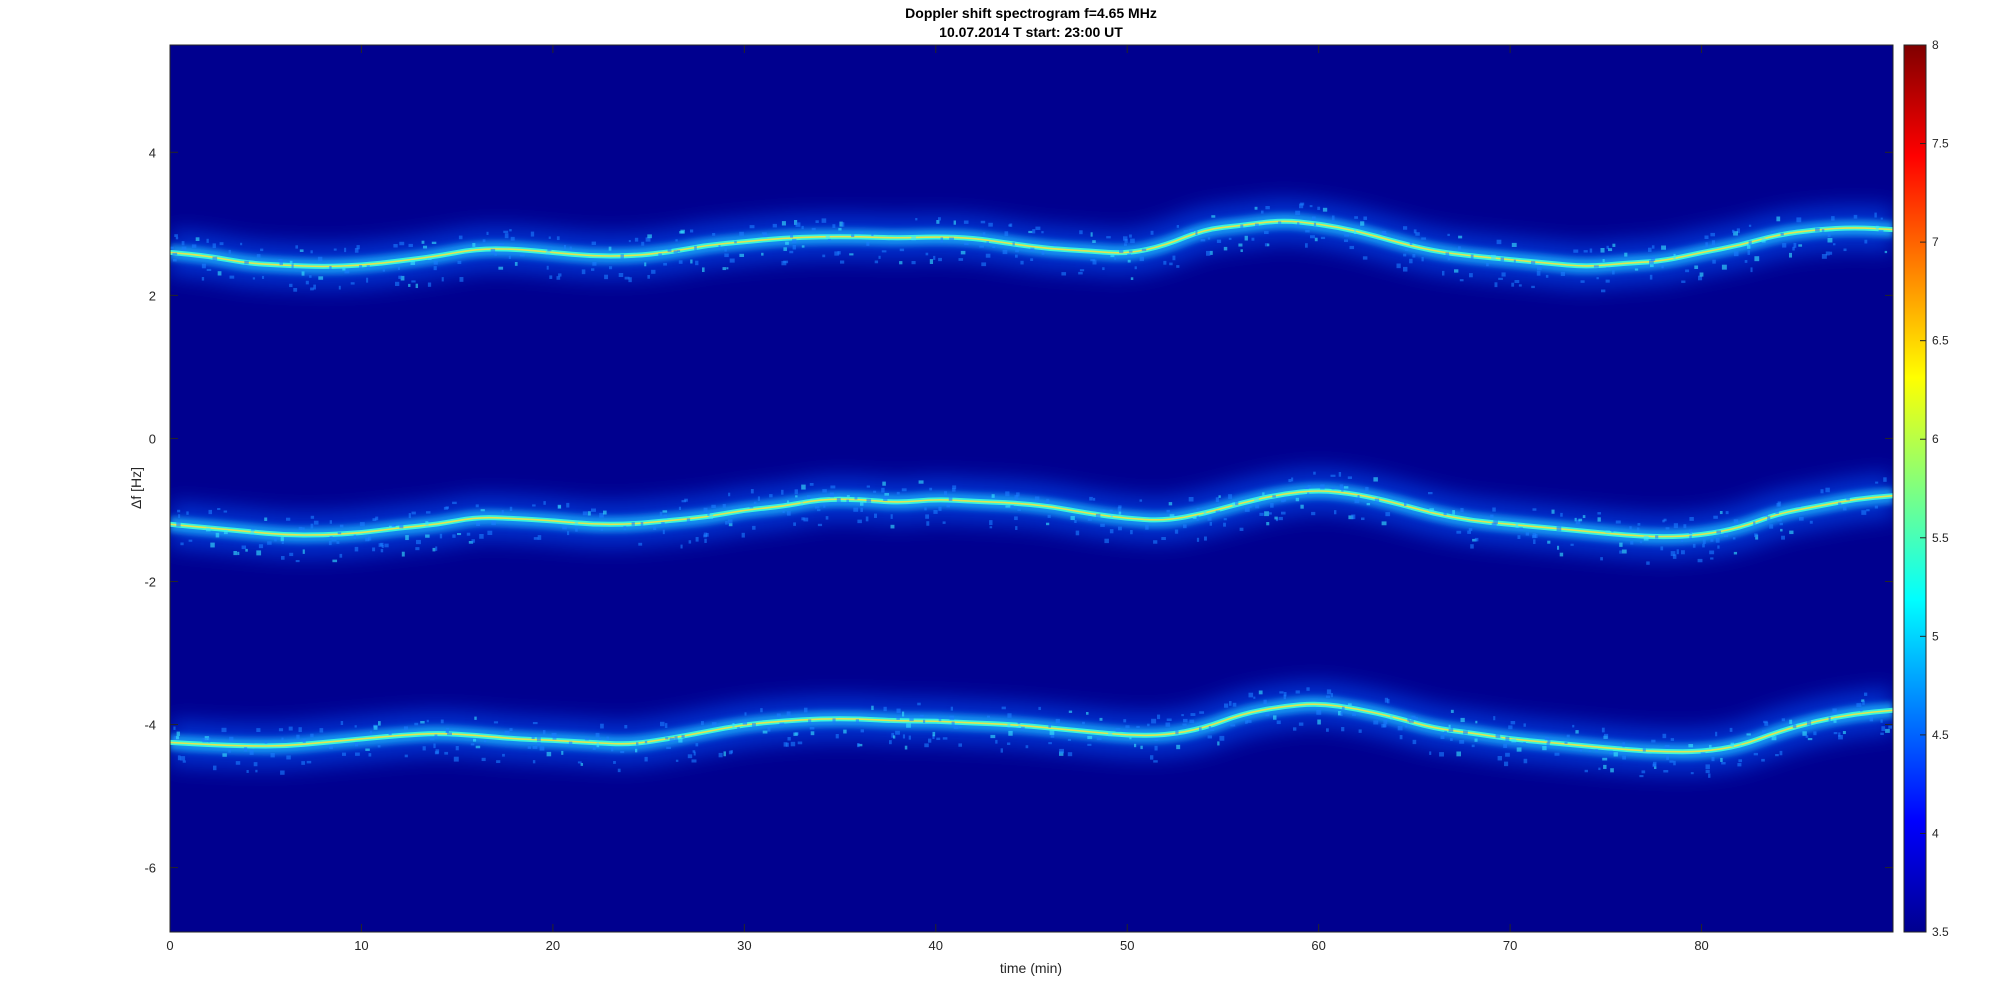  I want to click on colorbar-ticks: 8 7.5 7 6.5 6 5.5 5 4.5 4 3.5, so click(1934, 488).